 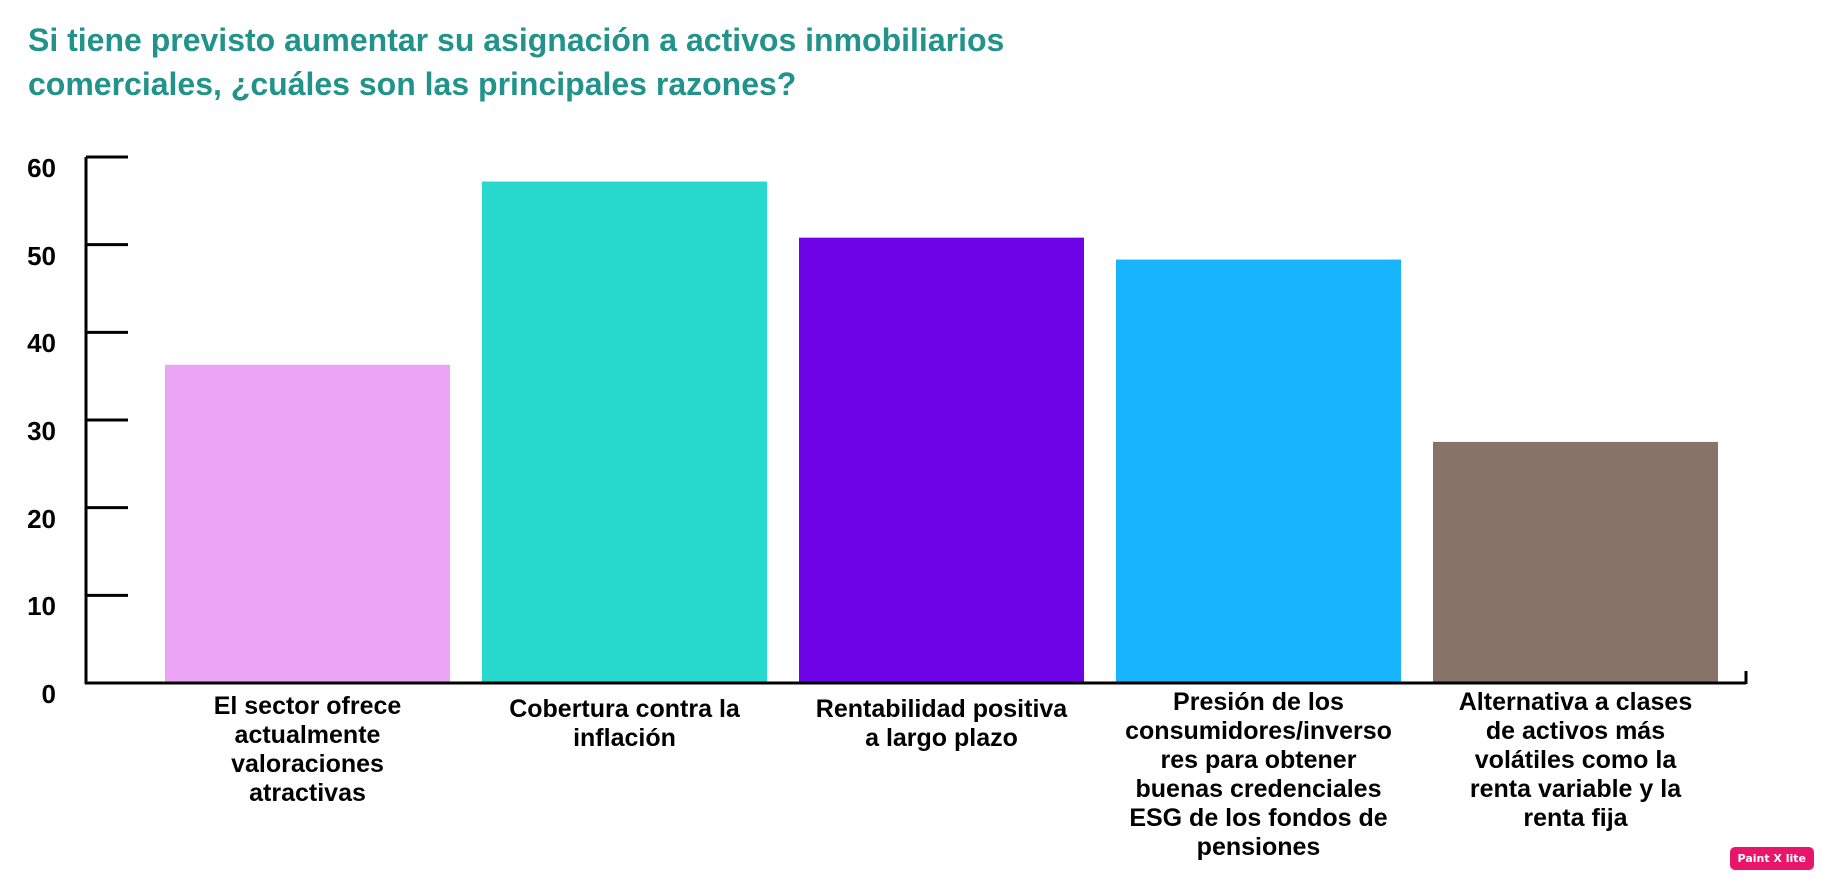 I want to click on x-category-label-line: volátiles como la, so click(x=1575, y=760).